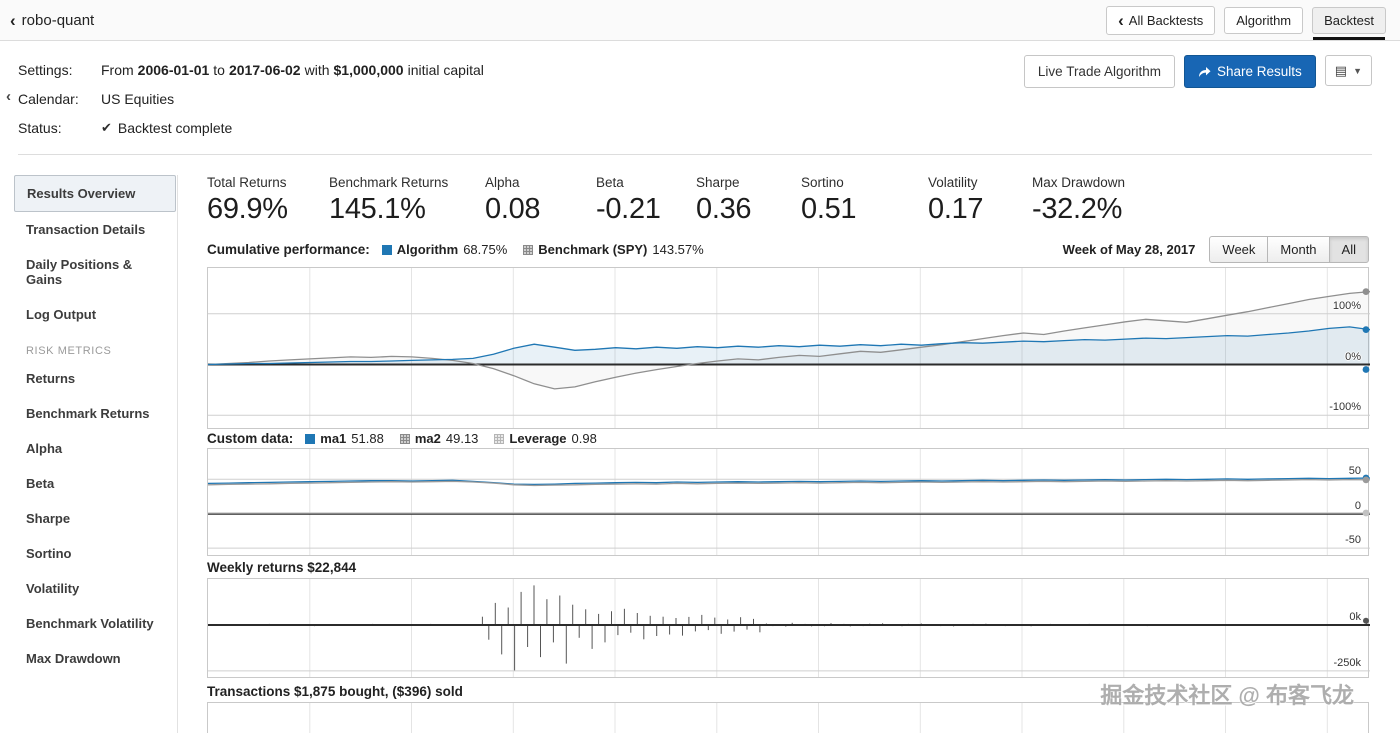 Image resolution: width=1400 pixels, height=733 pixels. What do you see at coordinates (368, 69) in the screenshot?
I see `initial-capital: $1,000,000` at bounding box center [368, 69].